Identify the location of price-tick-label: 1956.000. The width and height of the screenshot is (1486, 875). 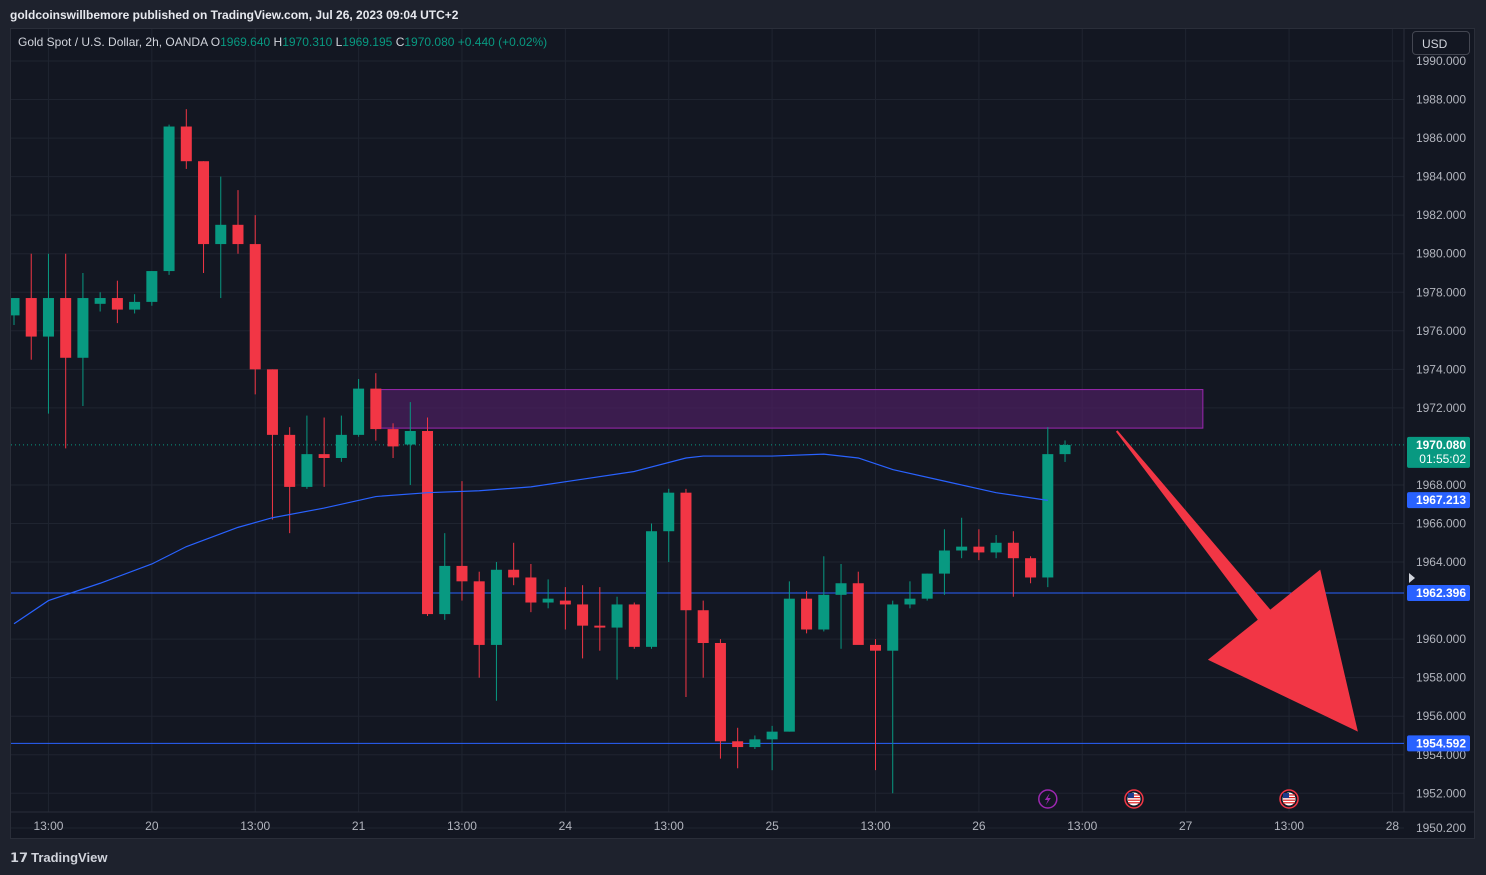
(1441, 716).